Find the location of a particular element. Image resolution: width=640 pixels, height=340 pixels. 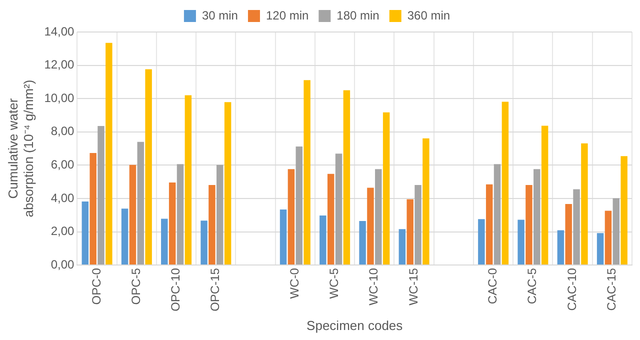

x-tick-label: CAC-15 is located at coordinates (611, 289).